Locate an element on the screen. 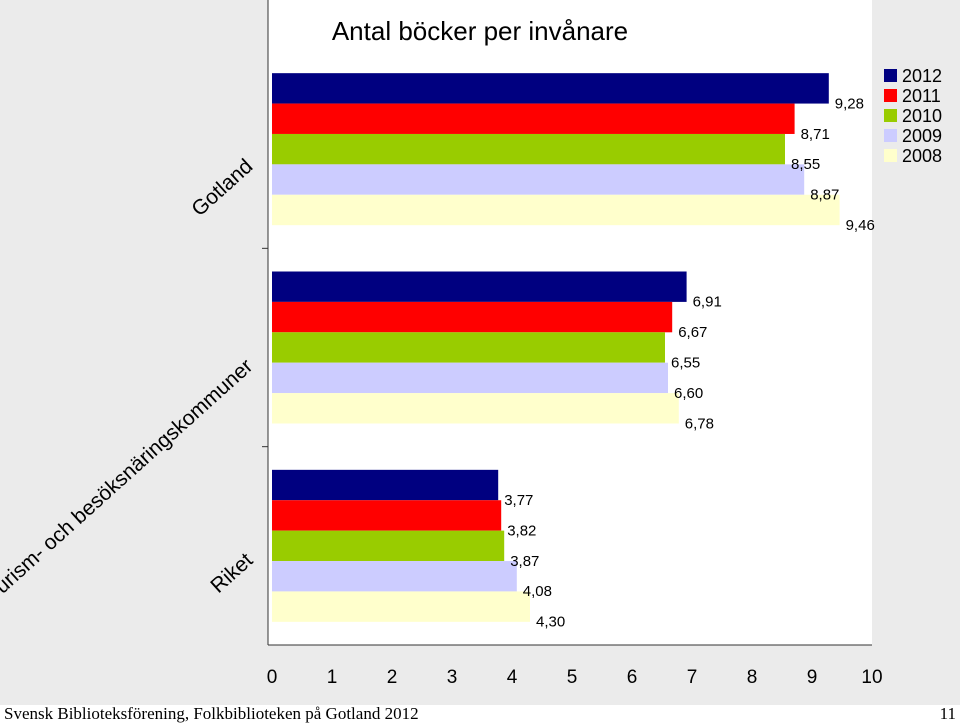 This screenshot has width=960, height=725. legend-swatch-2009 is located at coordinates (890, 135).